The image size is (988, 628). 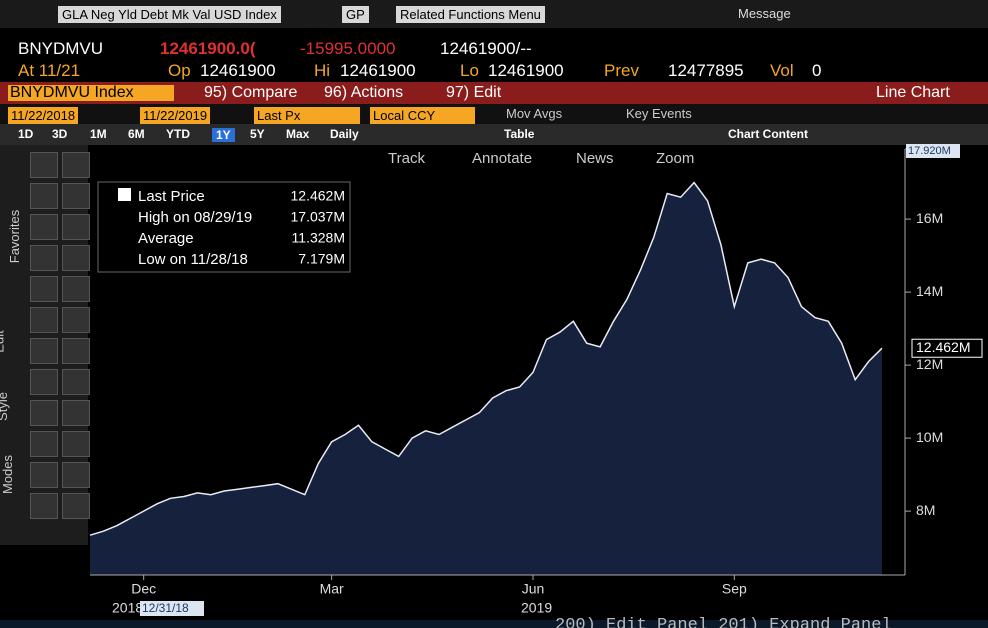 What do you see at coordinates (470, 14) in the screenshot?
I see `related-menu: Related Functions Menu` at bounding box center [470, 14].